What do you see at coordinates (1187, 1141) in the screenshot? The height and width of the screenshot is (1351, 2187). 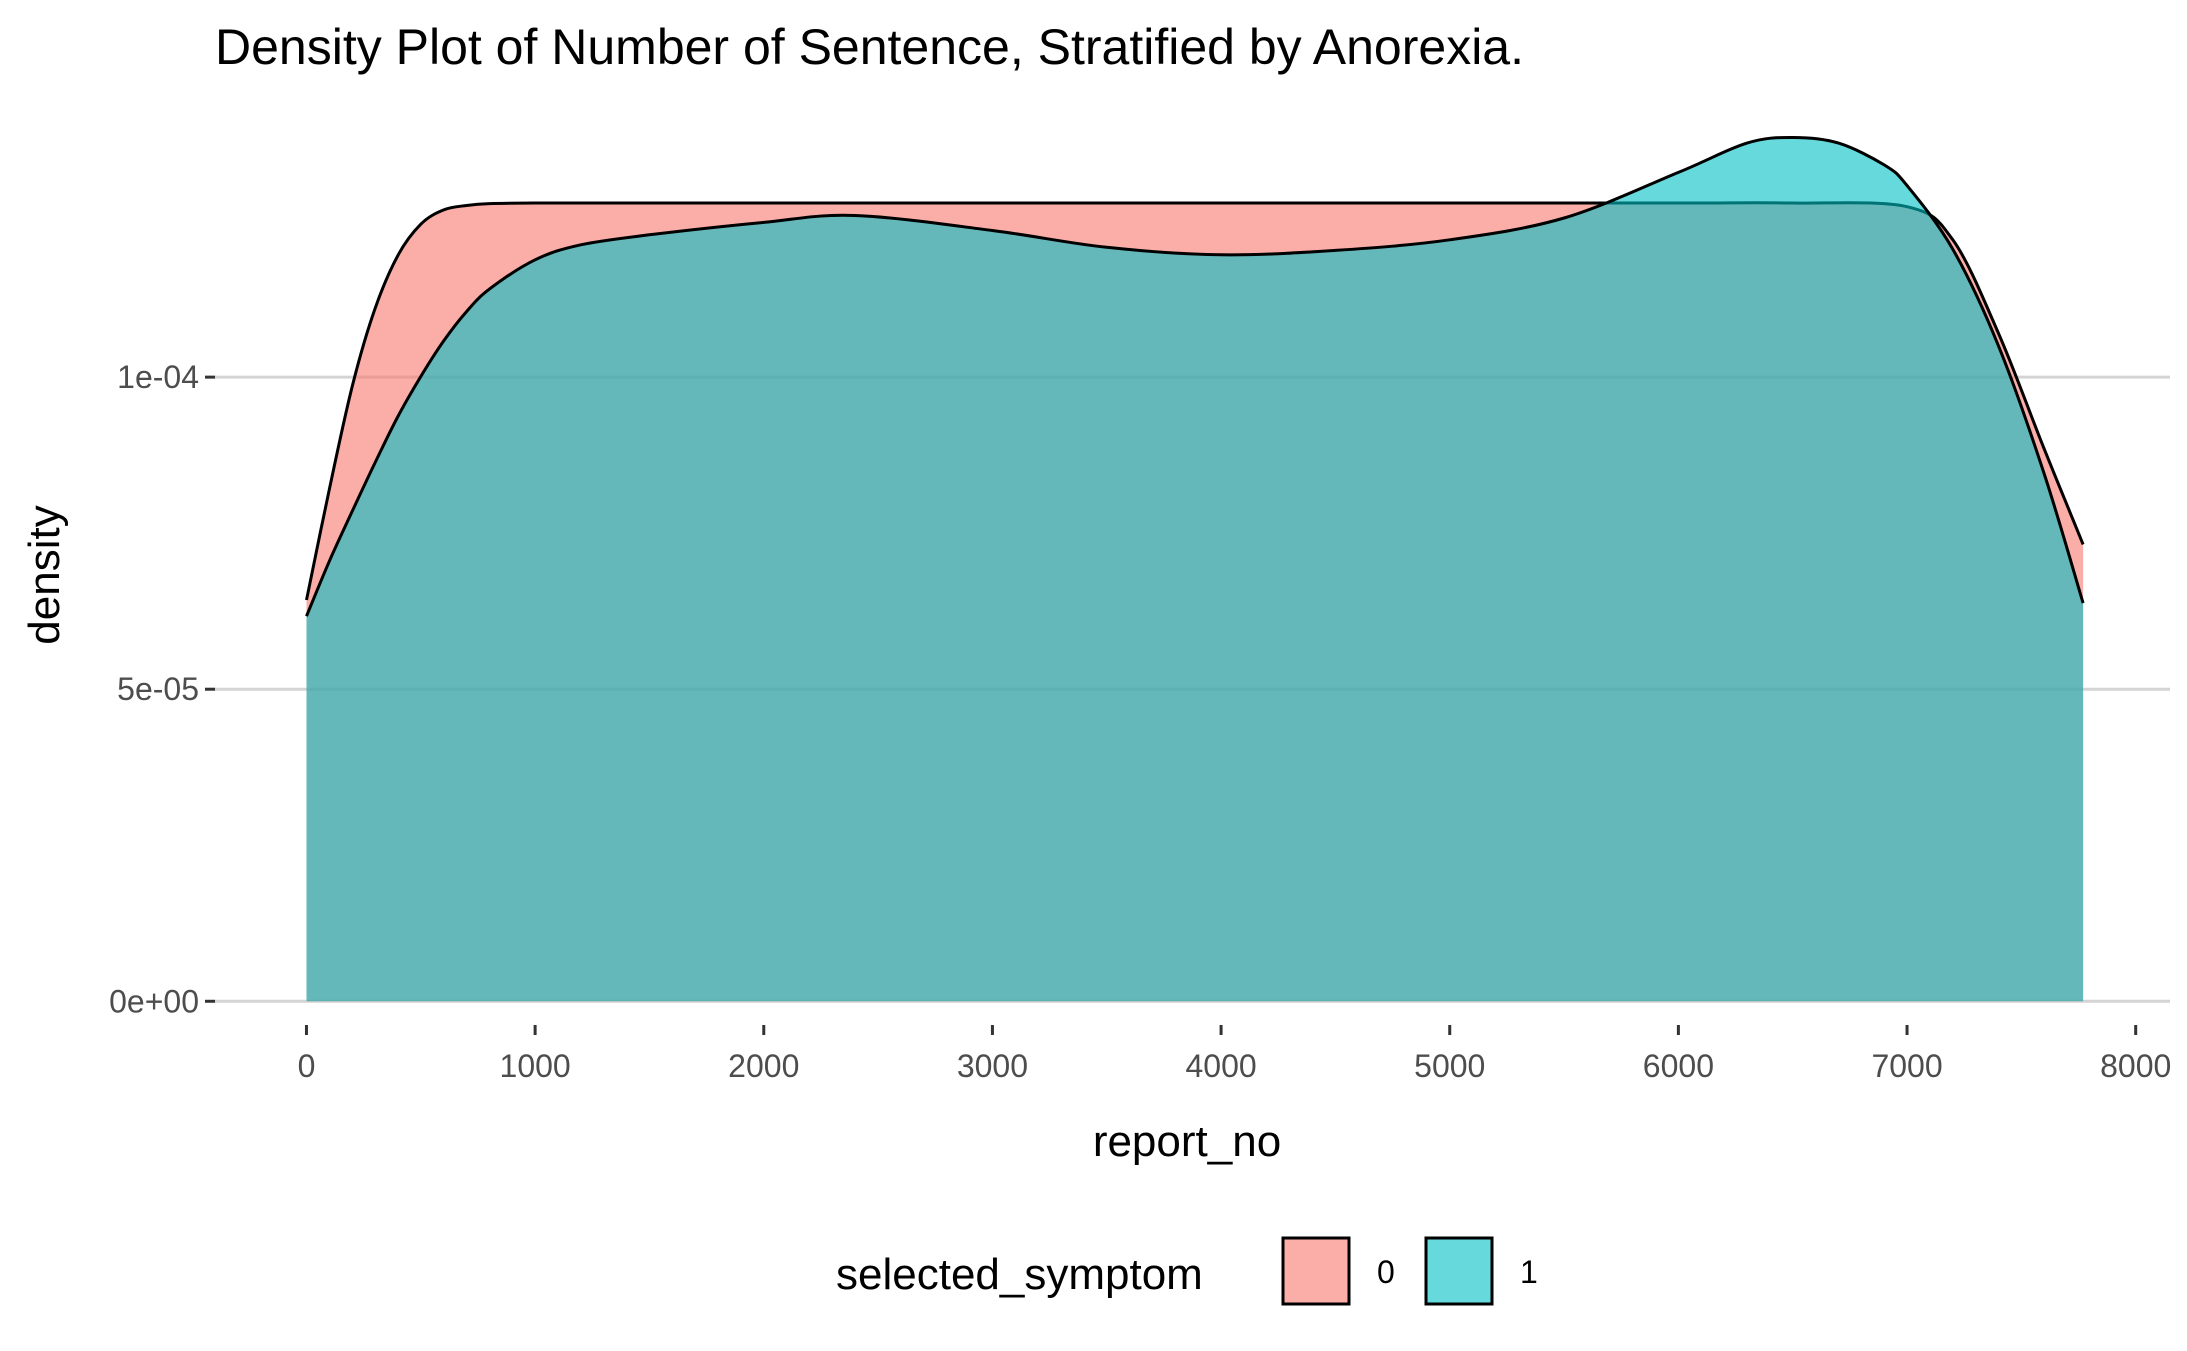 I see `x-axis-title: report_no` at bounding box center [1187, 1141].